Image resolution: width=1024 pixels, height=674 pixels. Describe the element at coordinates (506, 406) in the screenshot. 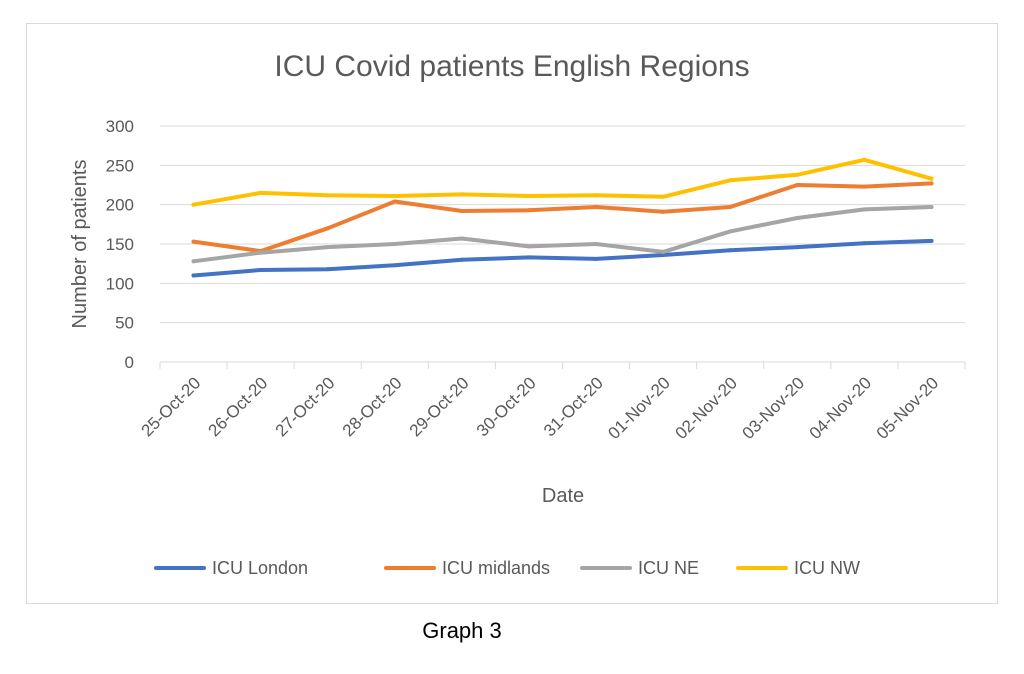

I see `x-tick-label: 30-Oct-20` at that location.